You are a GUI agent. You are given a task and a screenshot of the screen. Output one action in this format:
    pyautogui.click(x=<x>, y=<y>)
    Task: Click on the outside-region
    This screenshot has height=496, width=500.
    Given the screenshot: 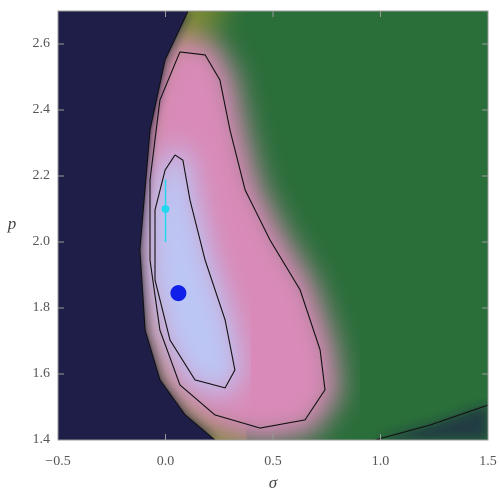 What is the action you would take?
    pyautogui.click(x=431, y=422)
    